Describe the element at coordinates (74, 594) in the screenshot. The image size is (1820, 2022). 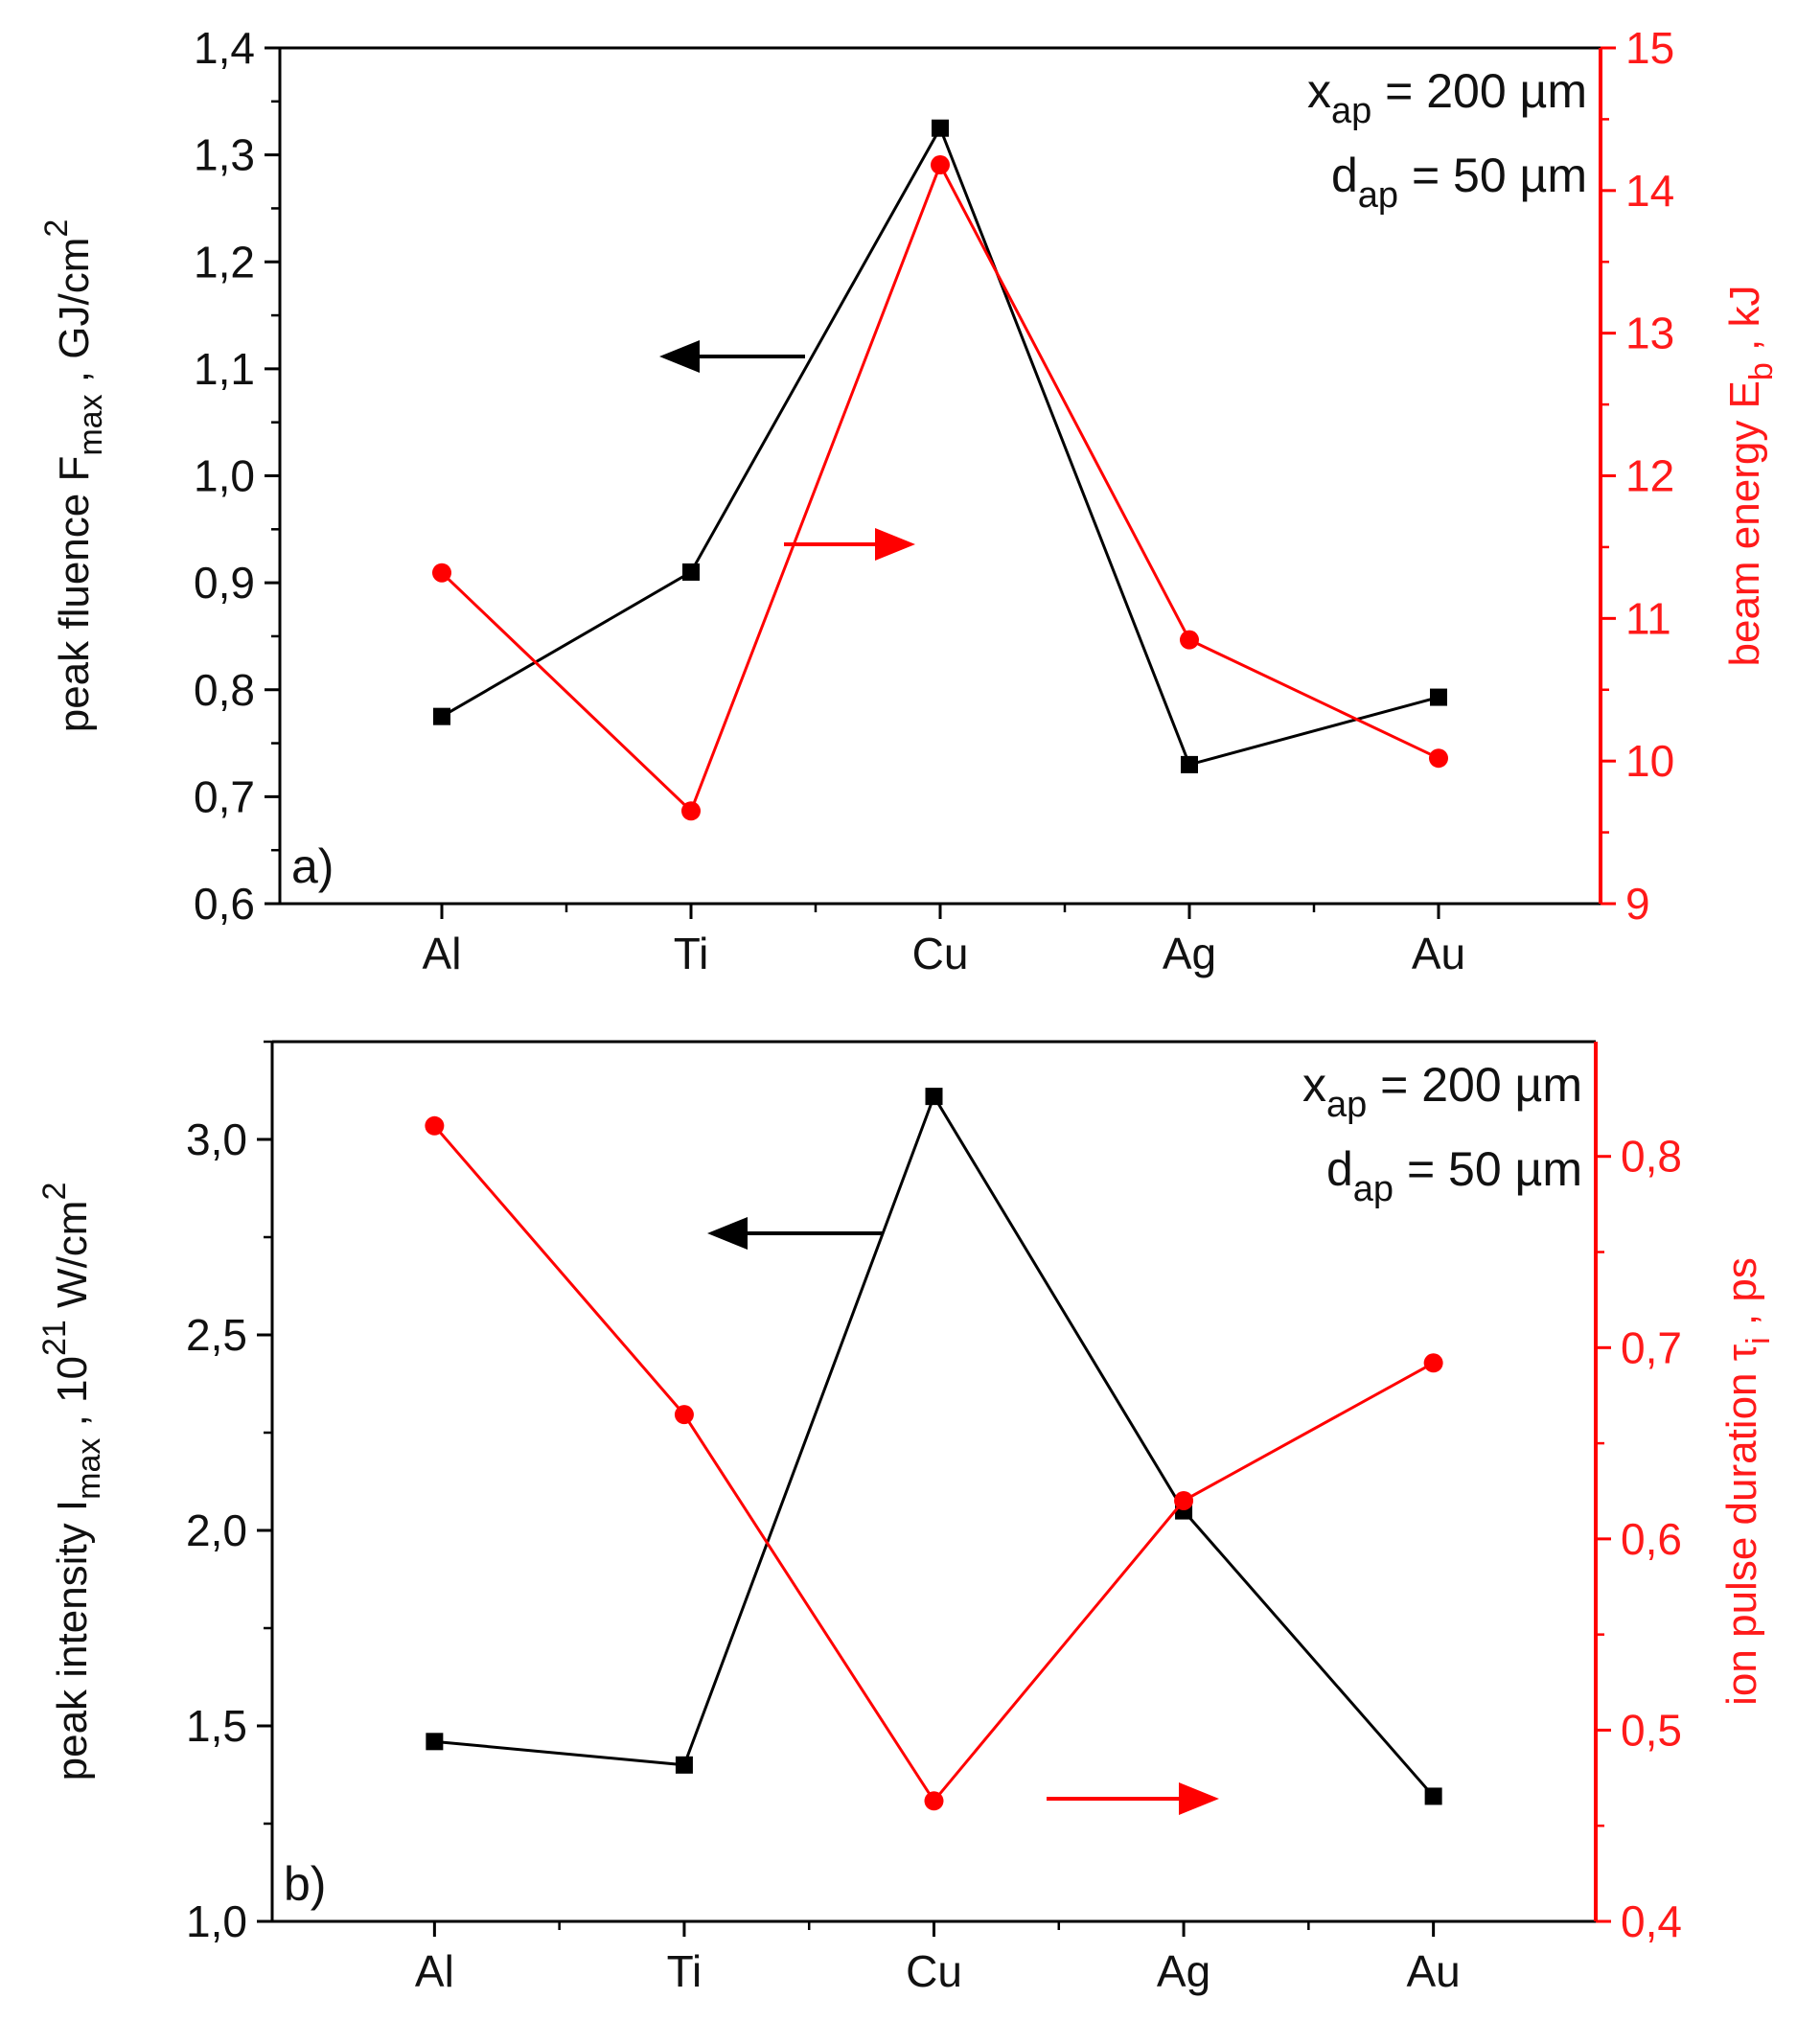
I see `left-axis-title-main: peak fluence F` at that location.